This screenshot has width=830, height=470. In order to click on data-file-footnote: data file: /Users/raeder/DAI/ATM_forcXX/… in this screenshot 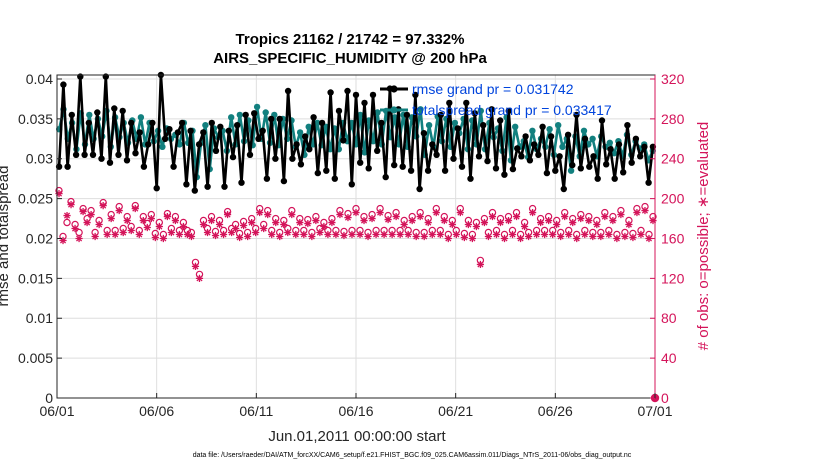, I will do `click(412, 455)`.